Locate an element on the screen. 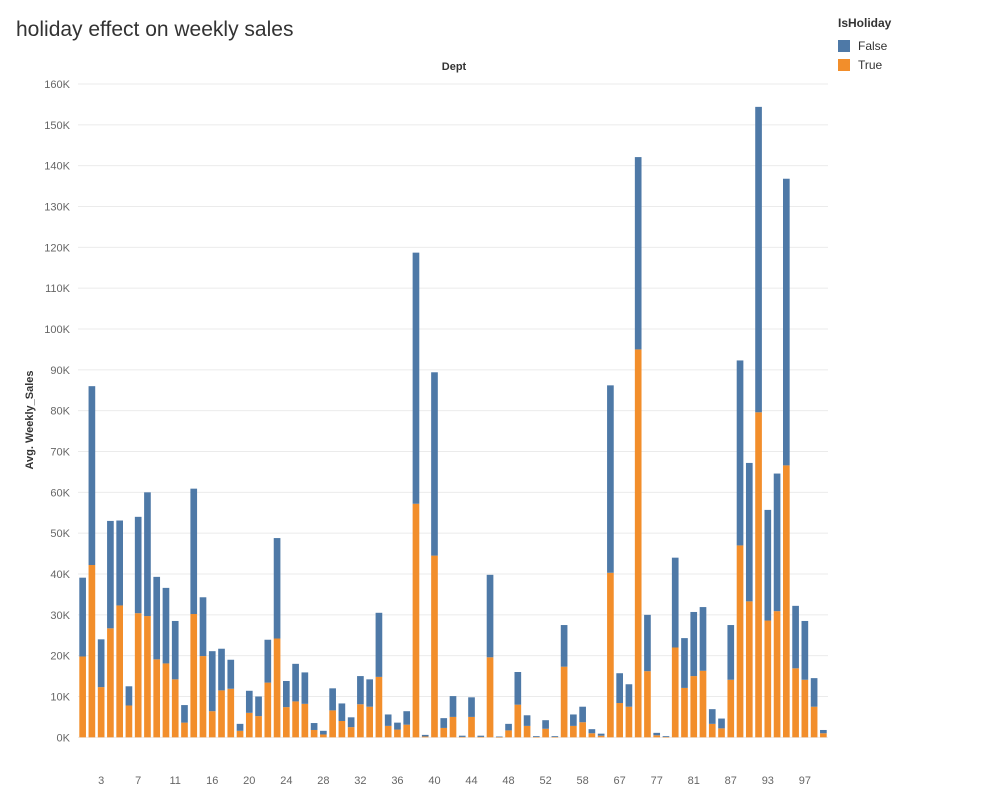 The image size is (1000, 800). legend-item-false: False is located at coordinates (864, 45).